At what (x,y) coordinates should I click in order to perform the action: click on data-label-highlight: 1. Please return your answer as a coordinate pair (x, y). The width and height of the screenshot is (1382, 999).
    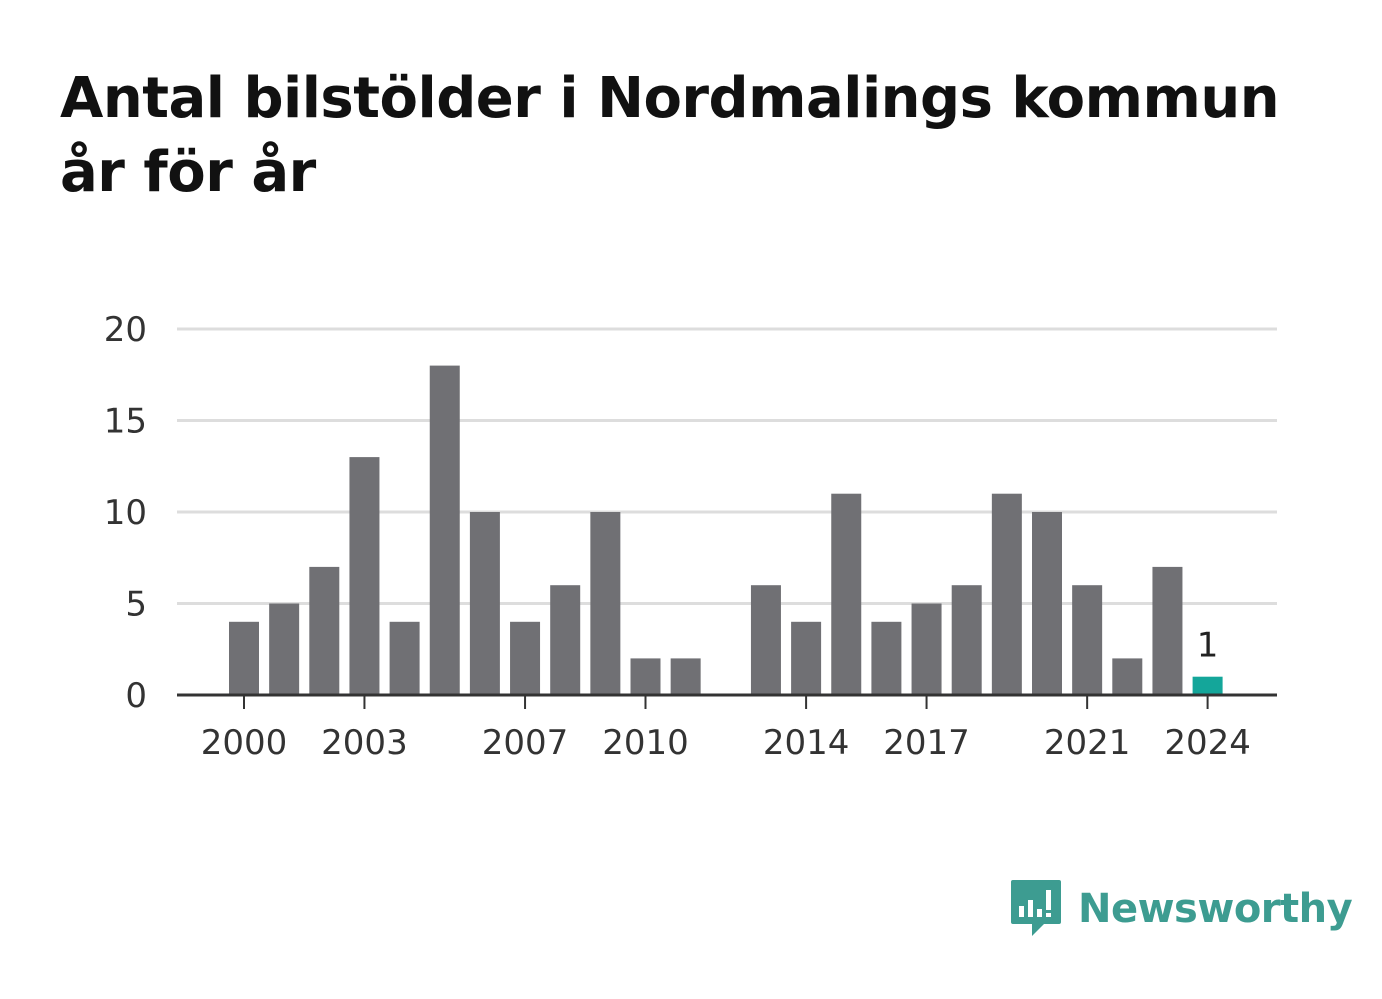
    Looking at the image, I should click on (1208, 646).